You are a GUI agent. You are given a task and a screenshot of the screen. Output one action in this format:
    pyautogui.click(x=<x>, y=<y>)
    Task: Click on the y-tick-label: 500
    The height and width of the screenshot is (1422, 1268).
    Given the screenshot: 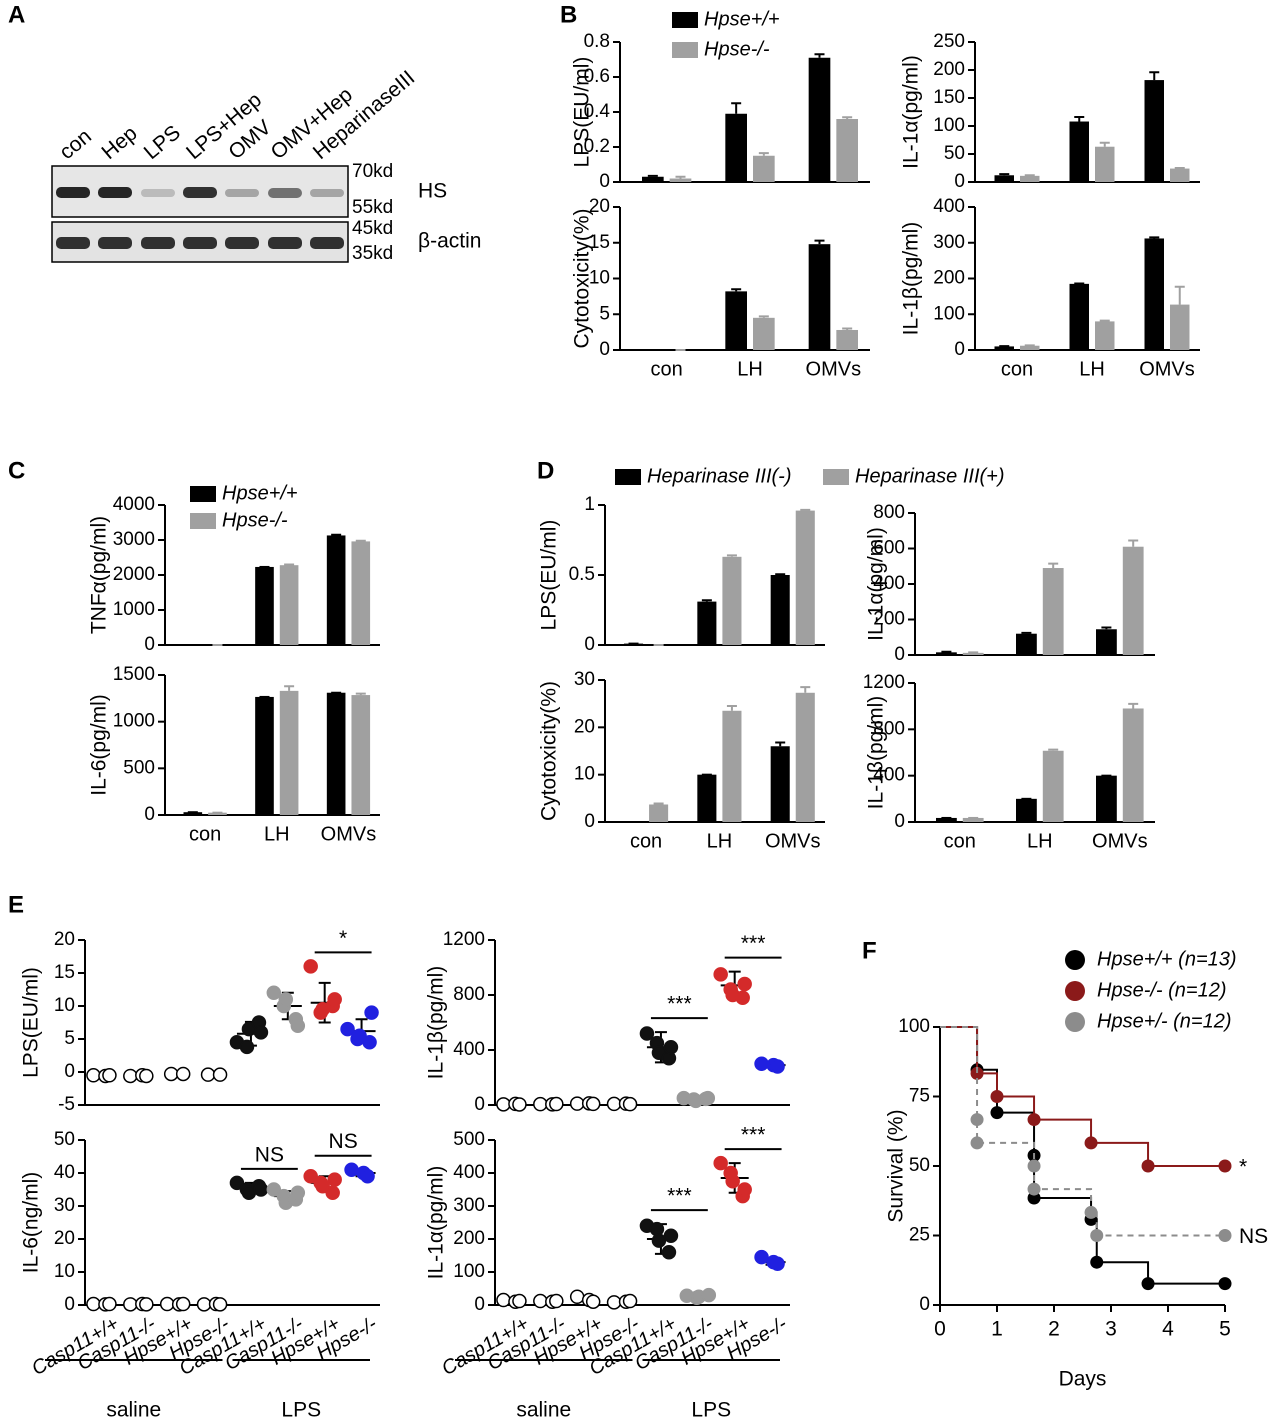 What is the action you would take?
    pyautogui.click(x=469, y=1139)
    